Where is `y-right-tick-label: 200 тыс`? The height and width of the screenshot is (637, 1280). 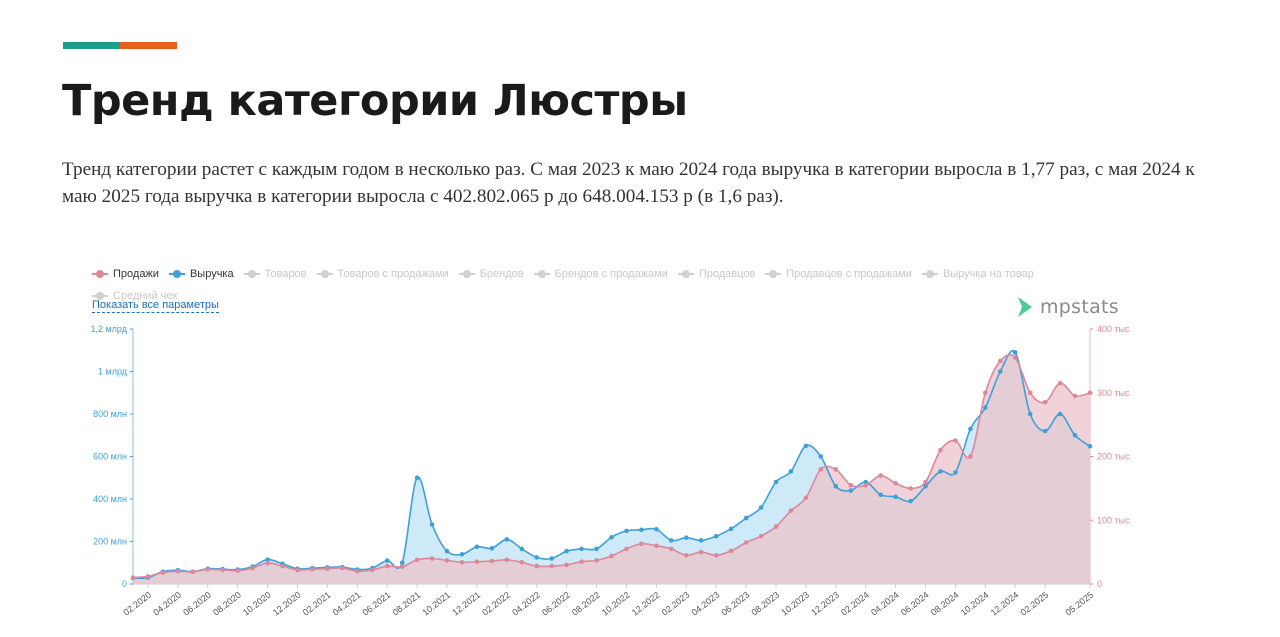
y-right-tick-label: 200 тыс is located at coordinates (1113, 457).